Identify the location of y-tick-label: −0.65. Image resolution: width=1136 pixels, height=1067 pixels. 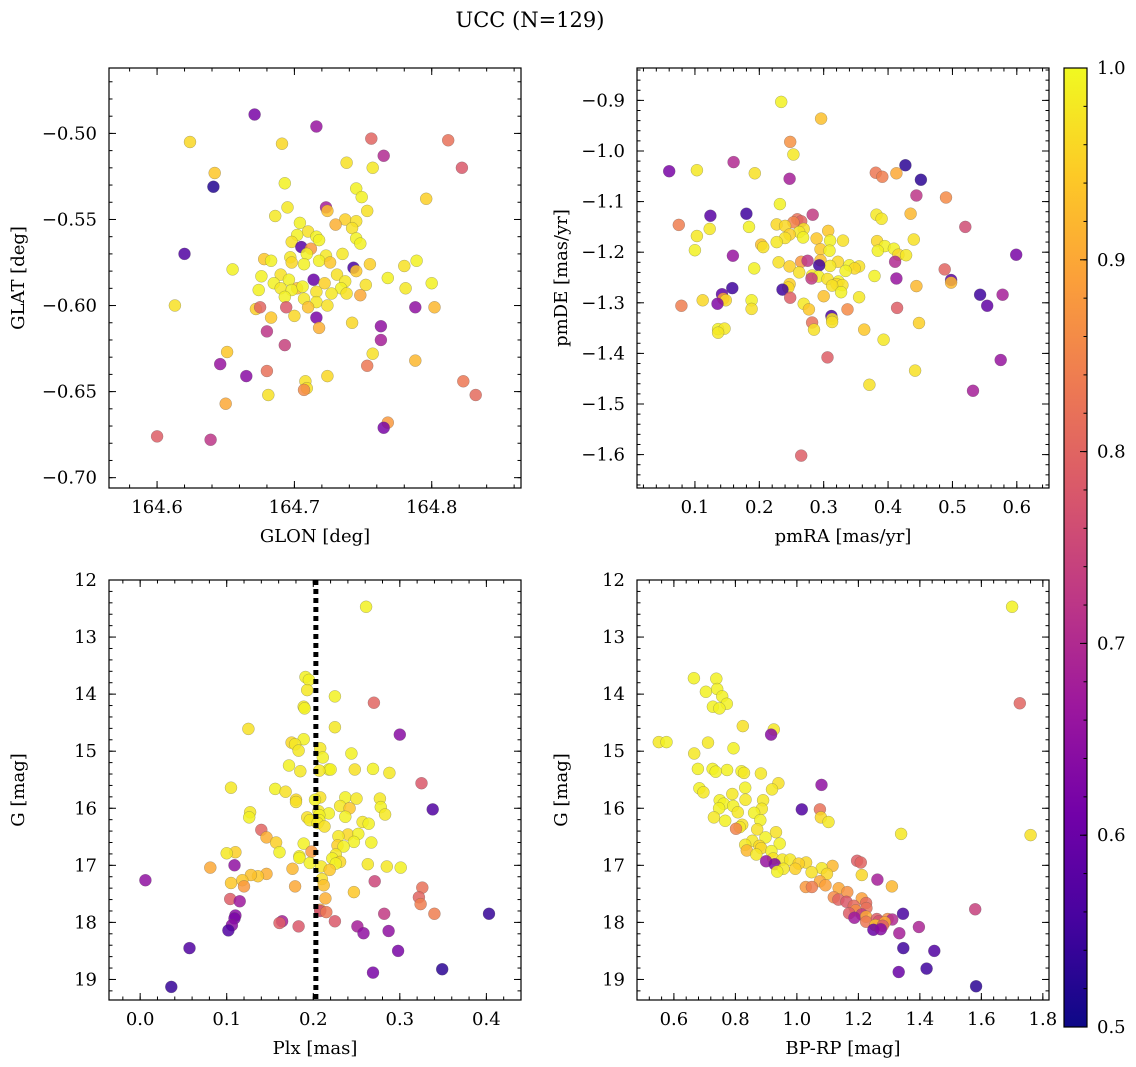
(69, 392).